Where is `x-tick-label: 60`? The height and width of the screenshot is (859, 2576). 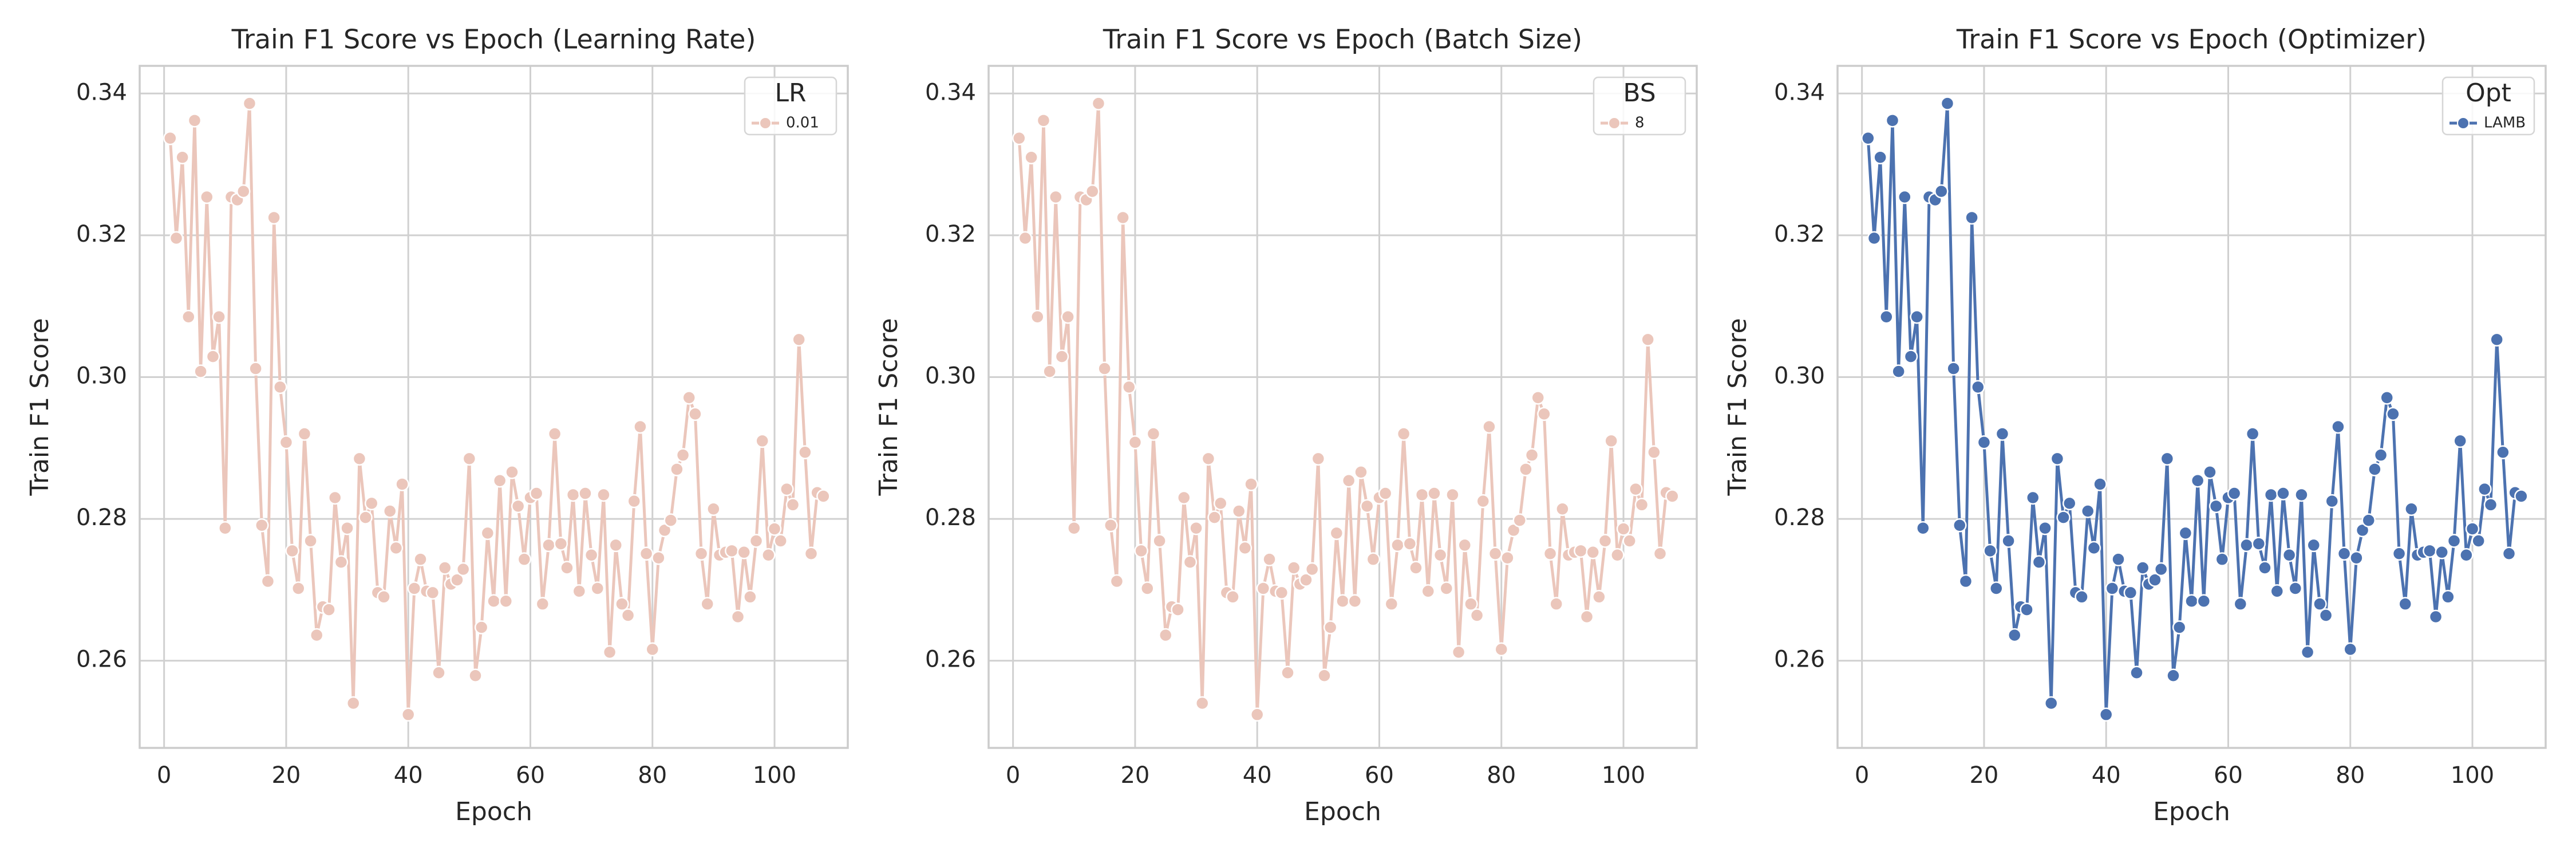
x-tick-label: 60 is located at coordinates (530, 775).